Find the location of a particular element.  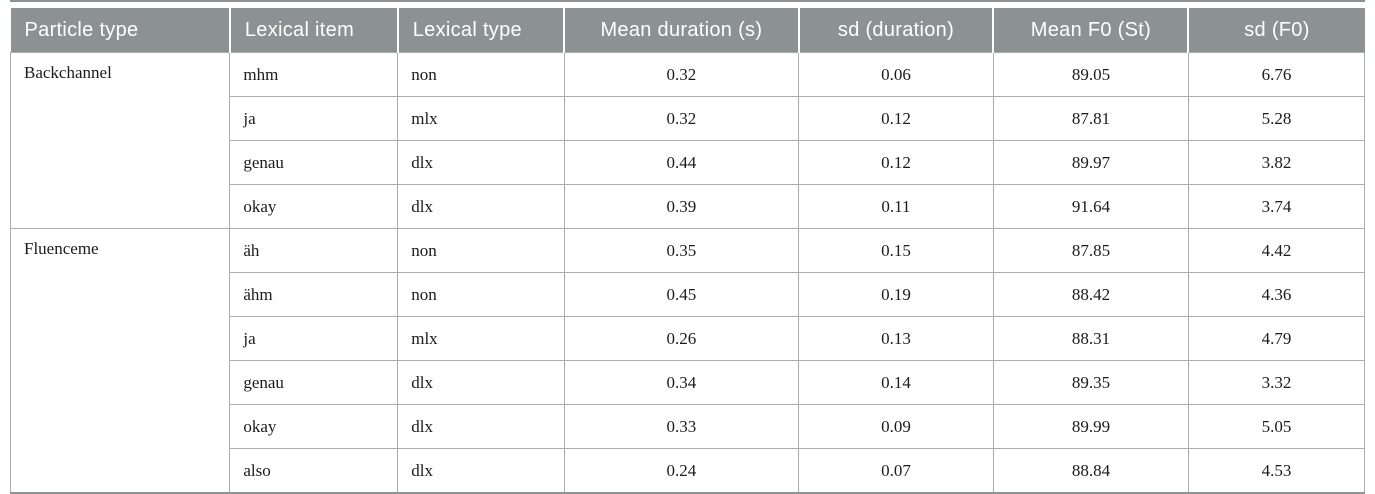

col-header-mean-f0: Mean F0 (St) is located at coordinates (1090, 30).